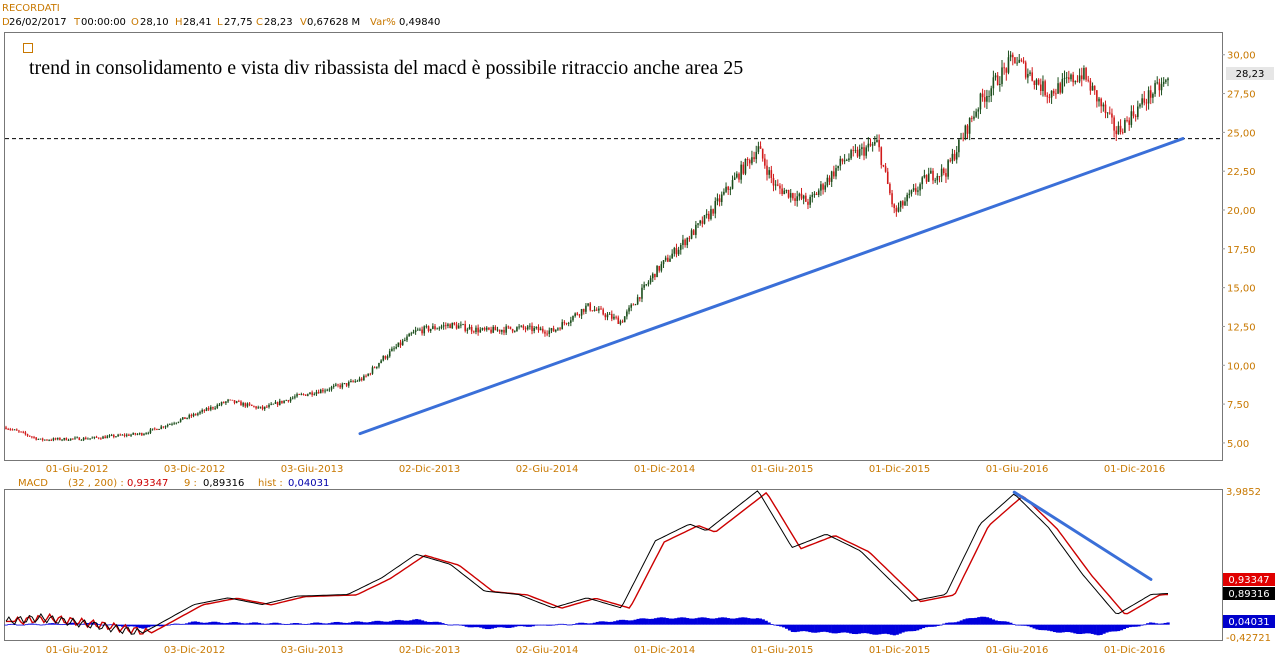 The height and width of the screenshot is (668, 1278). I want to click on close-key: C, so click(259, 22).